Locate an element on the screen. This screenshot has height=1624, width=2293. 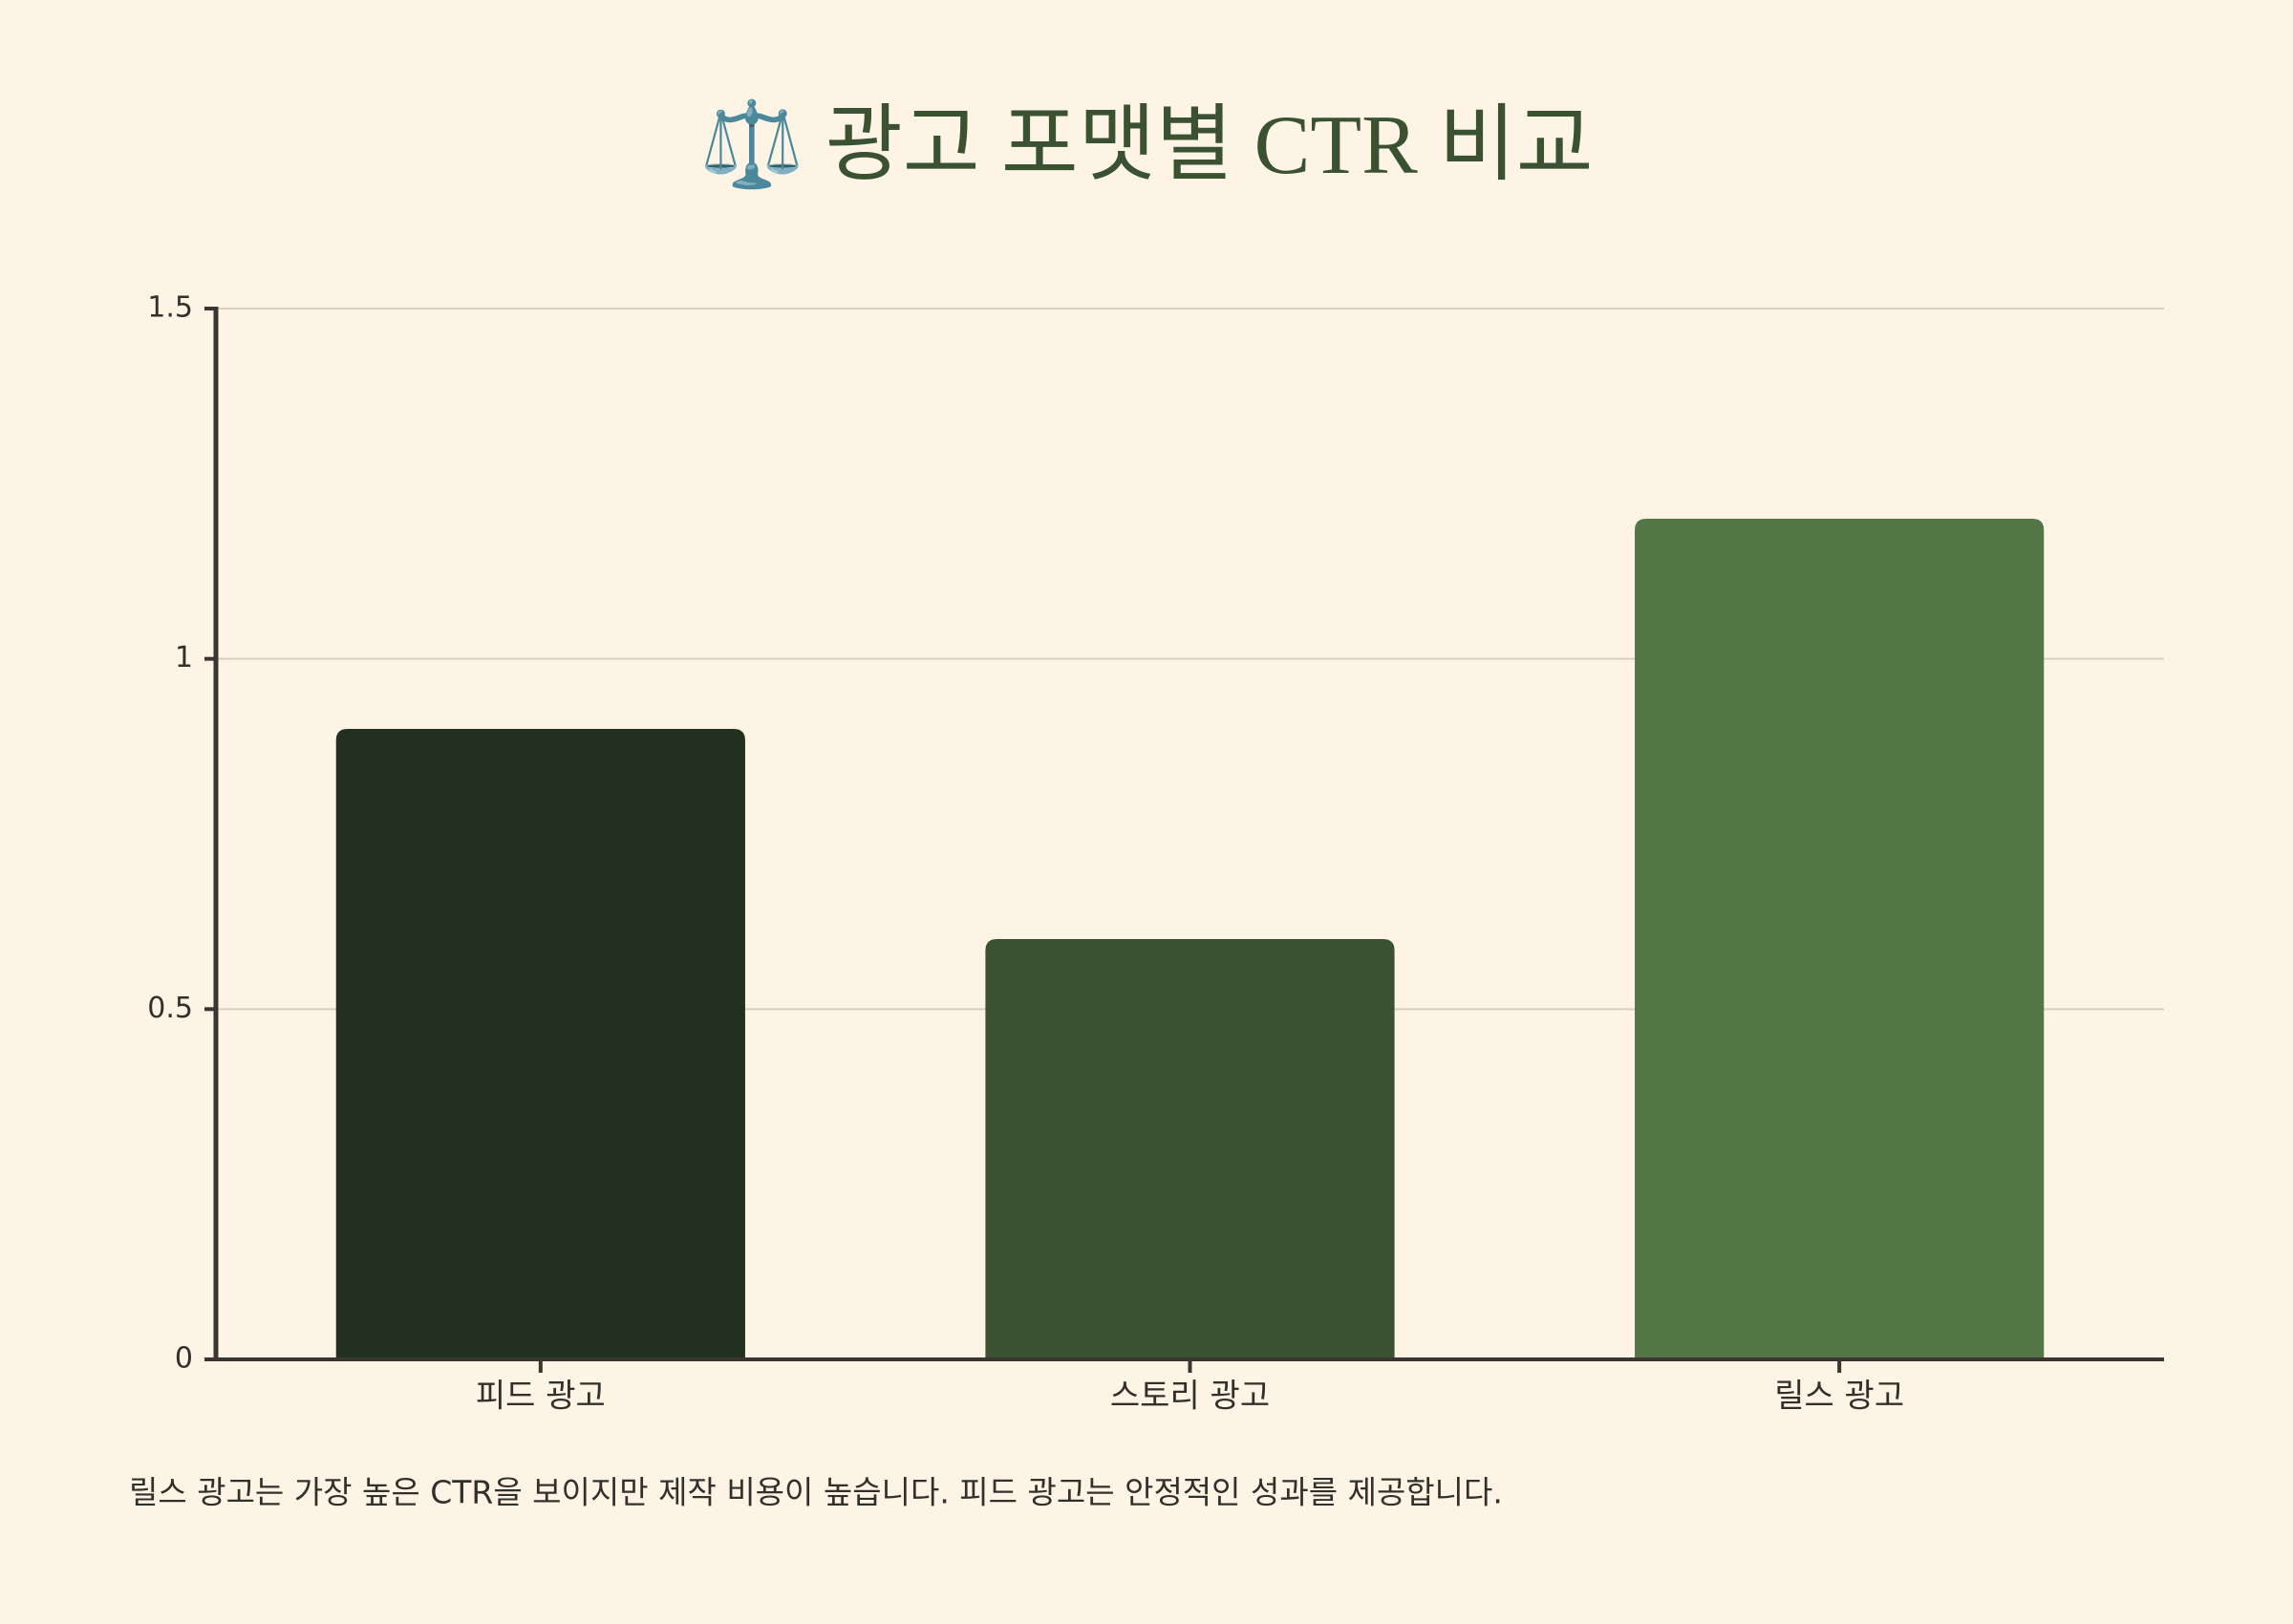
y-tick-label: 0.5 is located at coordinates (170, 1008).